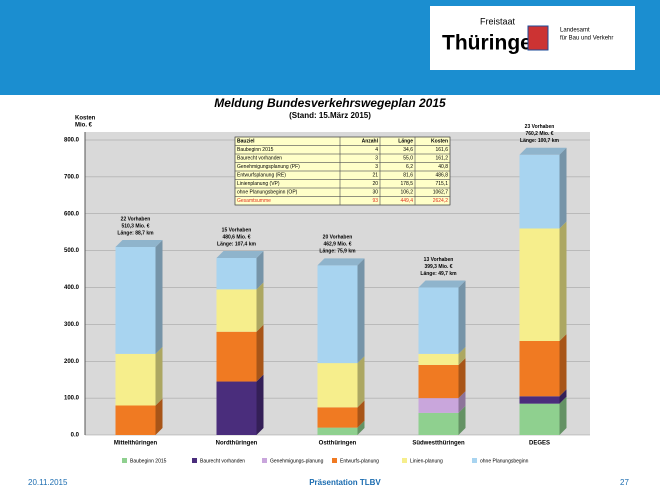  What do you see at coordinates (441, 184) in the screenshot?
I see `table-text: 715,1` at bounding box center [441, 184].